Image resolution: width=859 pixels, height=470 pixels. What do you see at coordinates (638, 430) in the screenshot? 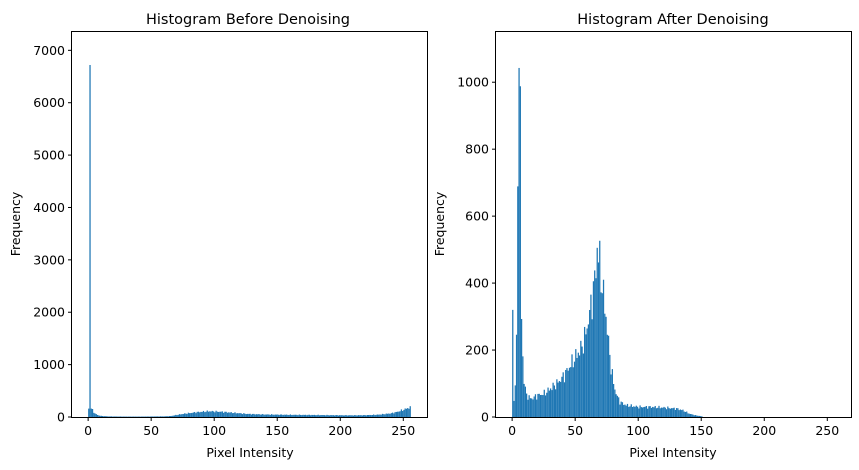
I see `x-tick-label: 100` at bounding box center [638, 430].